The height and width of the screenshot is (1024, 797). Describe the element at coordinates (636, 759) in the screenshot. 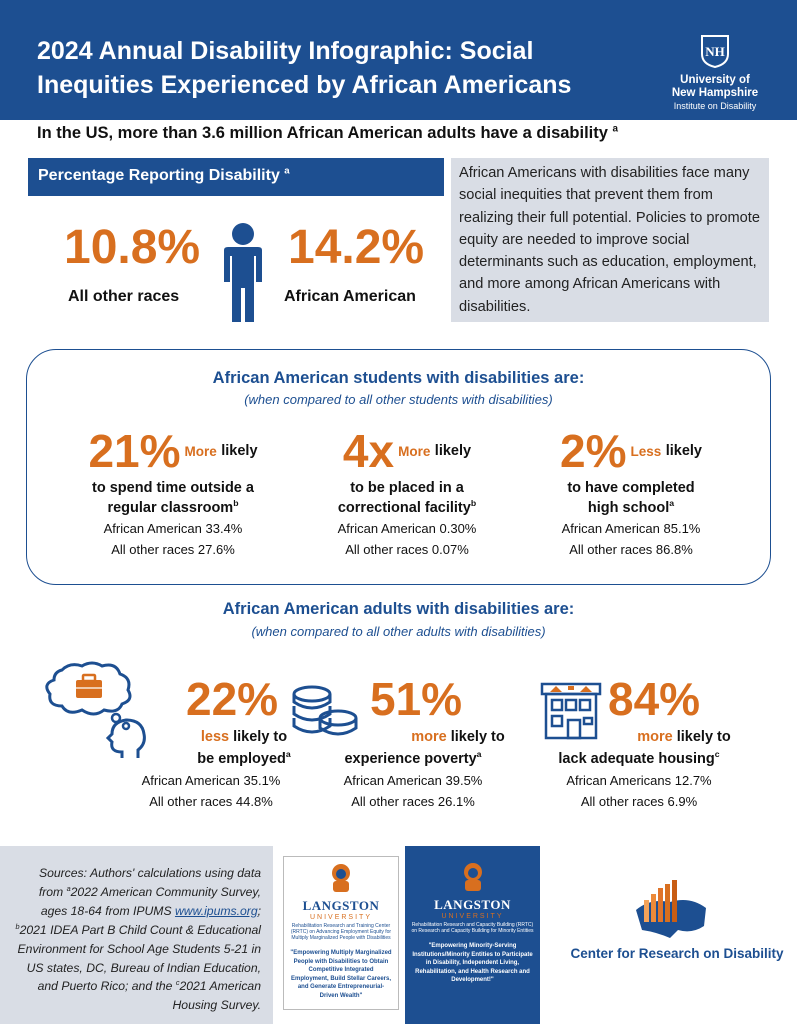

I see `stat-desc-line2: lack adequate housing` at that location.